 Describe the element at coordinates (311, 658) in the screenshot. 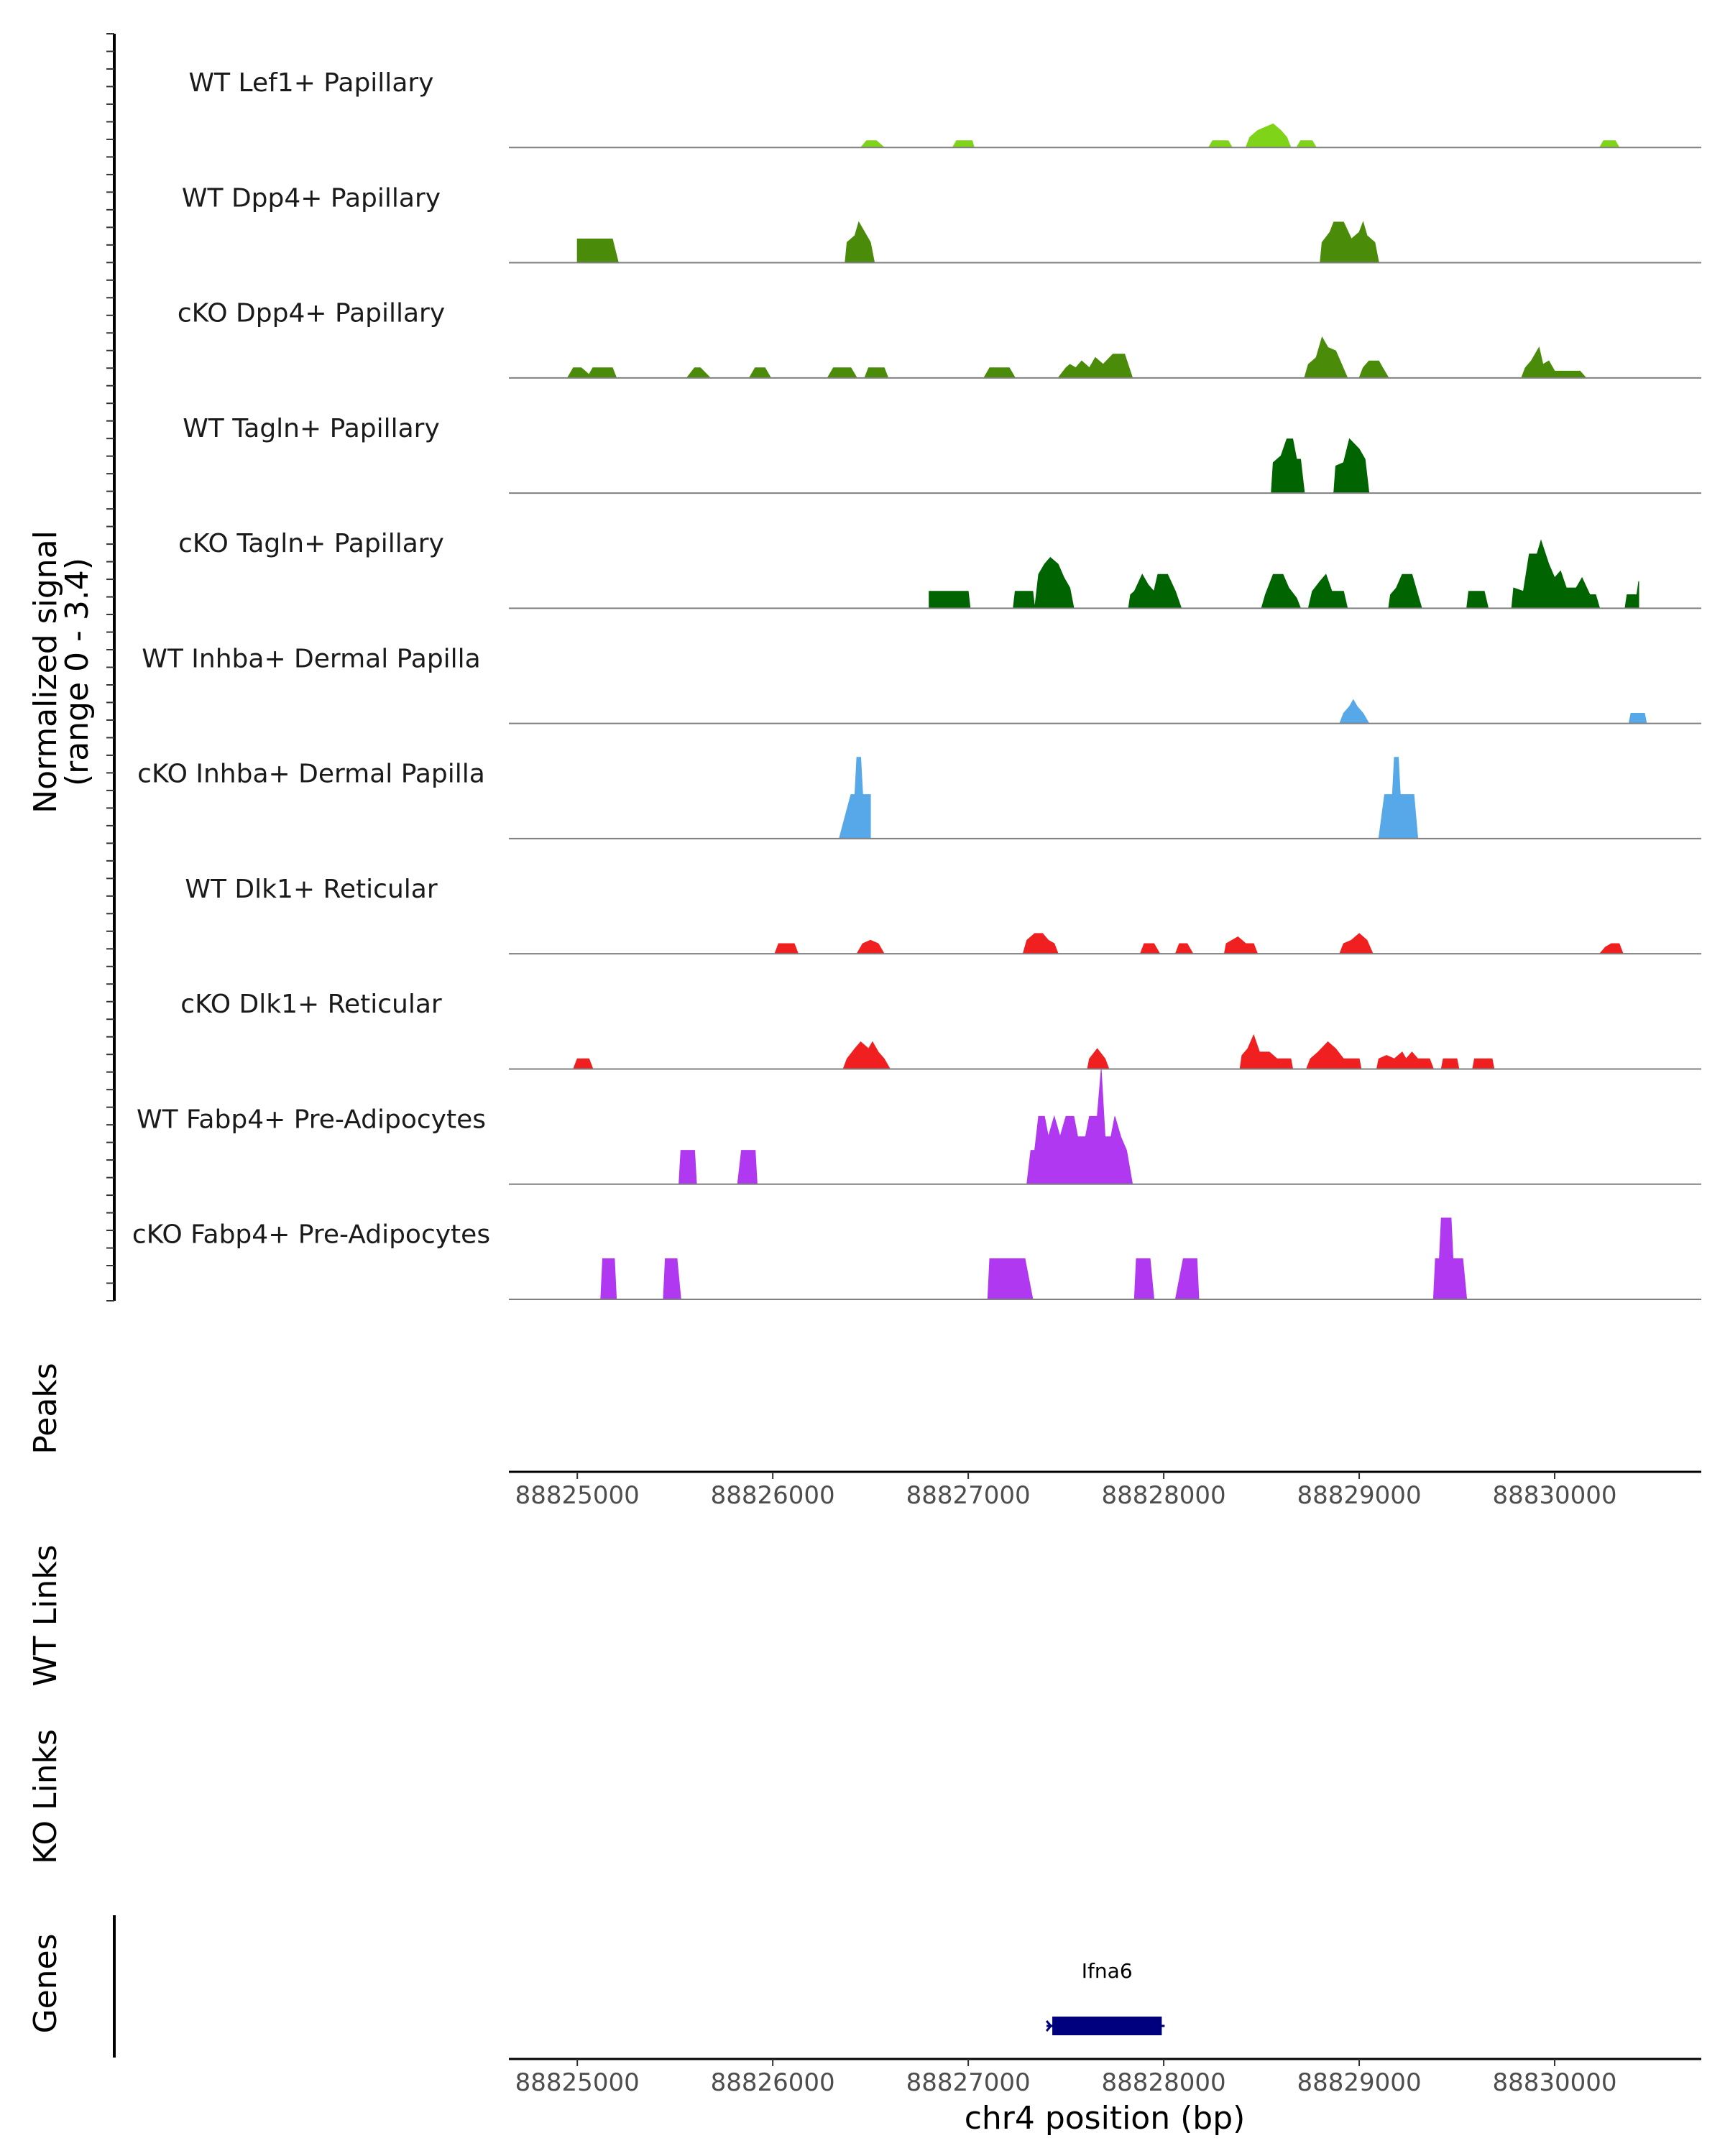

I see `track-label: WT Inhba+ Dermal Papilla` at that location.